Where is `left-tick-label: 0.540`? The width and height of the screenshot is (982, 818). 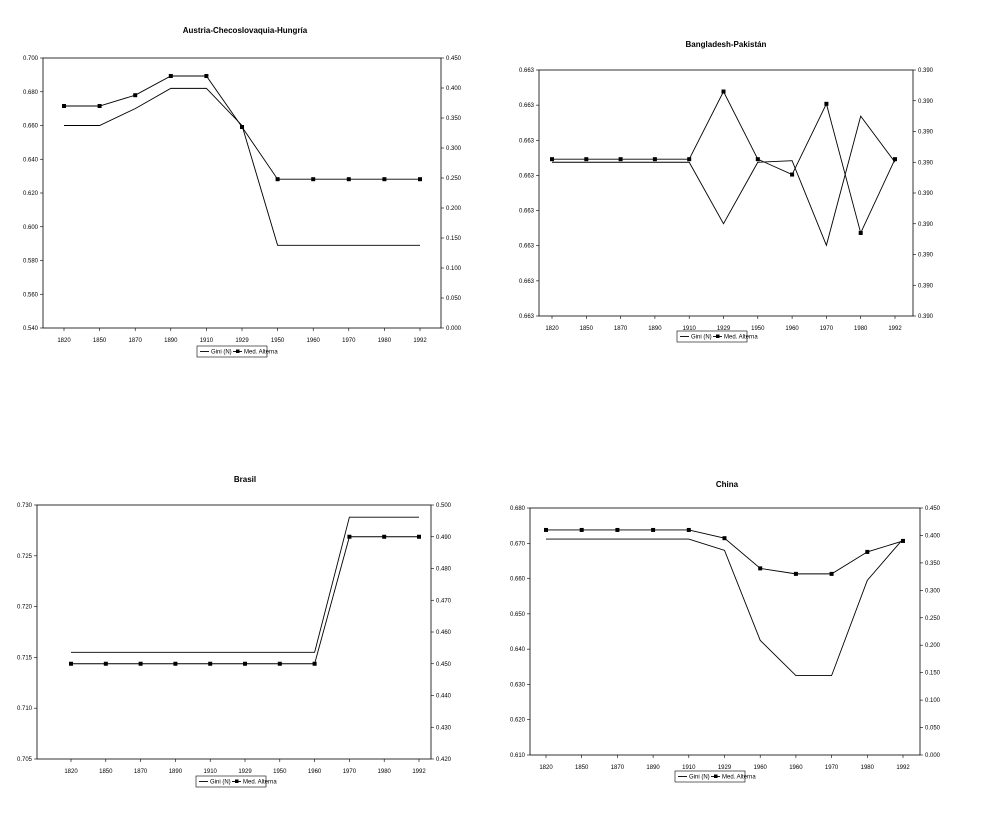
left-tick-label: 0.540 is located at coordinates (31, 329).